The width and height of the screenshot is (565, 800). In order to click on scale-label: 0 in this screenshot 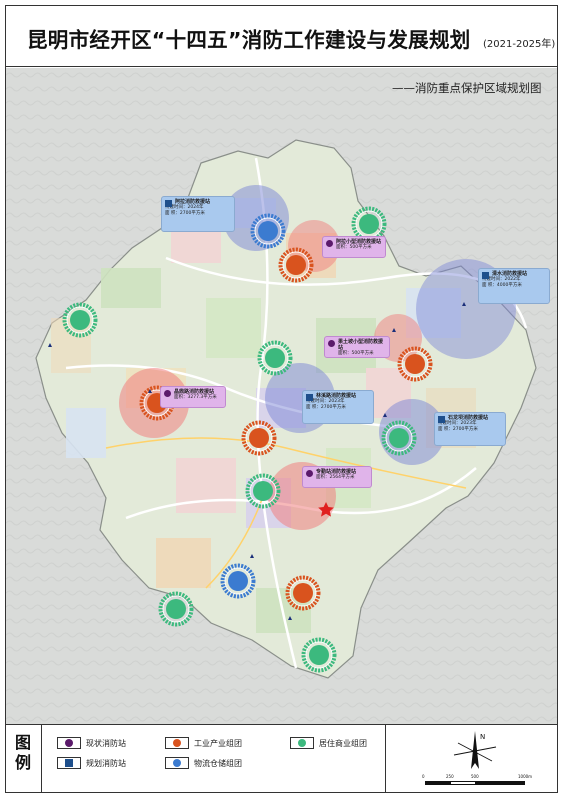, I will do `click(423, 776)`.